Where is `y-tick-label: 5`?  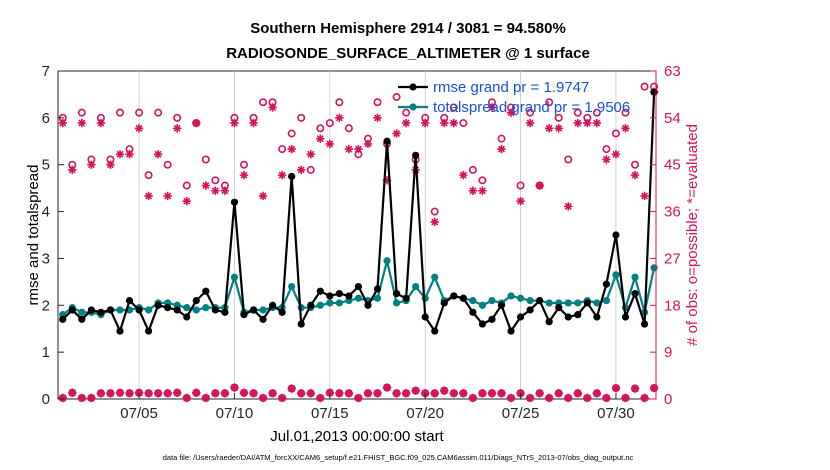
y-tick-label: 5 is located at coordinates (46, 165).